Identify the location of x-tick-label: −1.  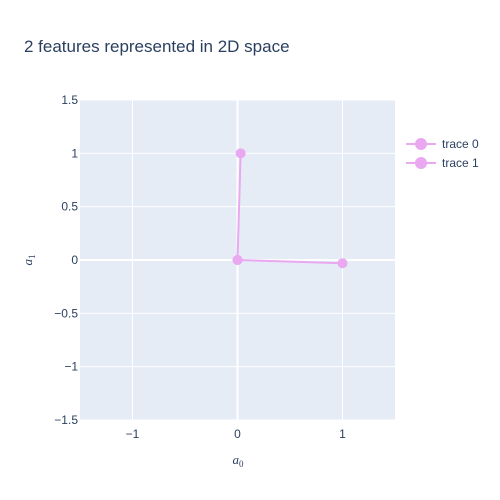
(133, 434).